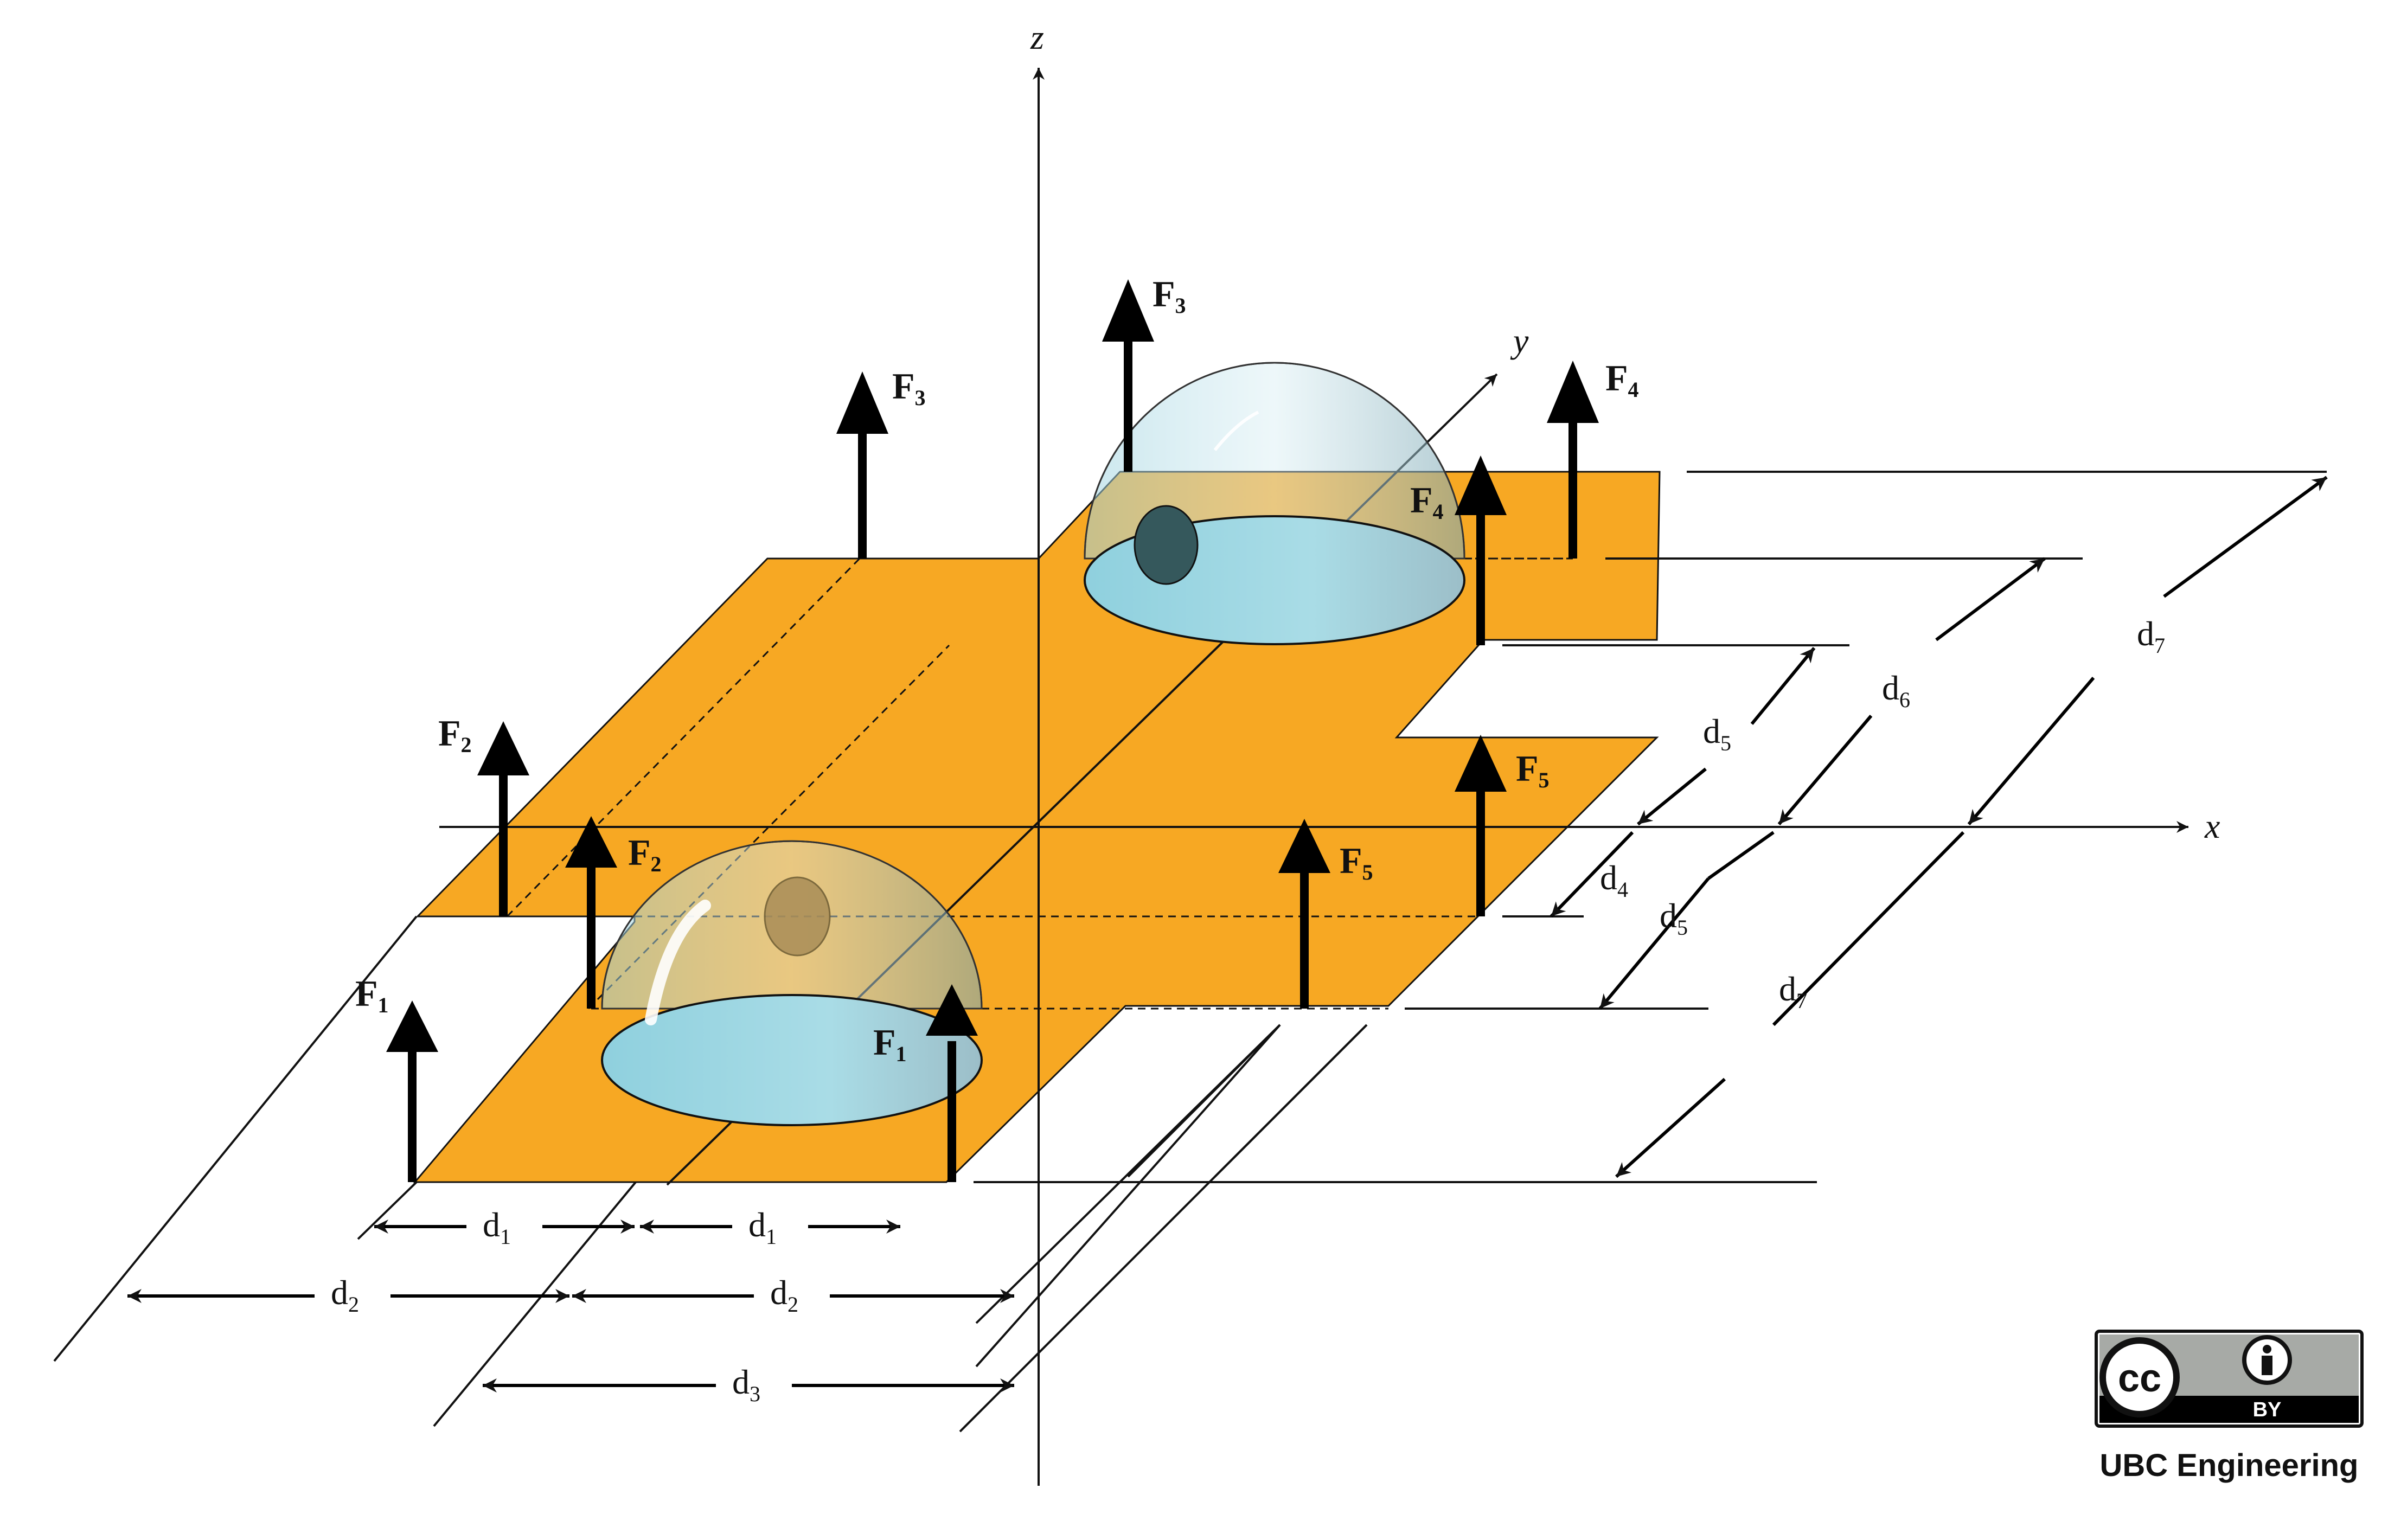  Describe the element at coordinates (2229, 1466) in the screenshot. I see `publisher-label: UBC Engineering` at that location.